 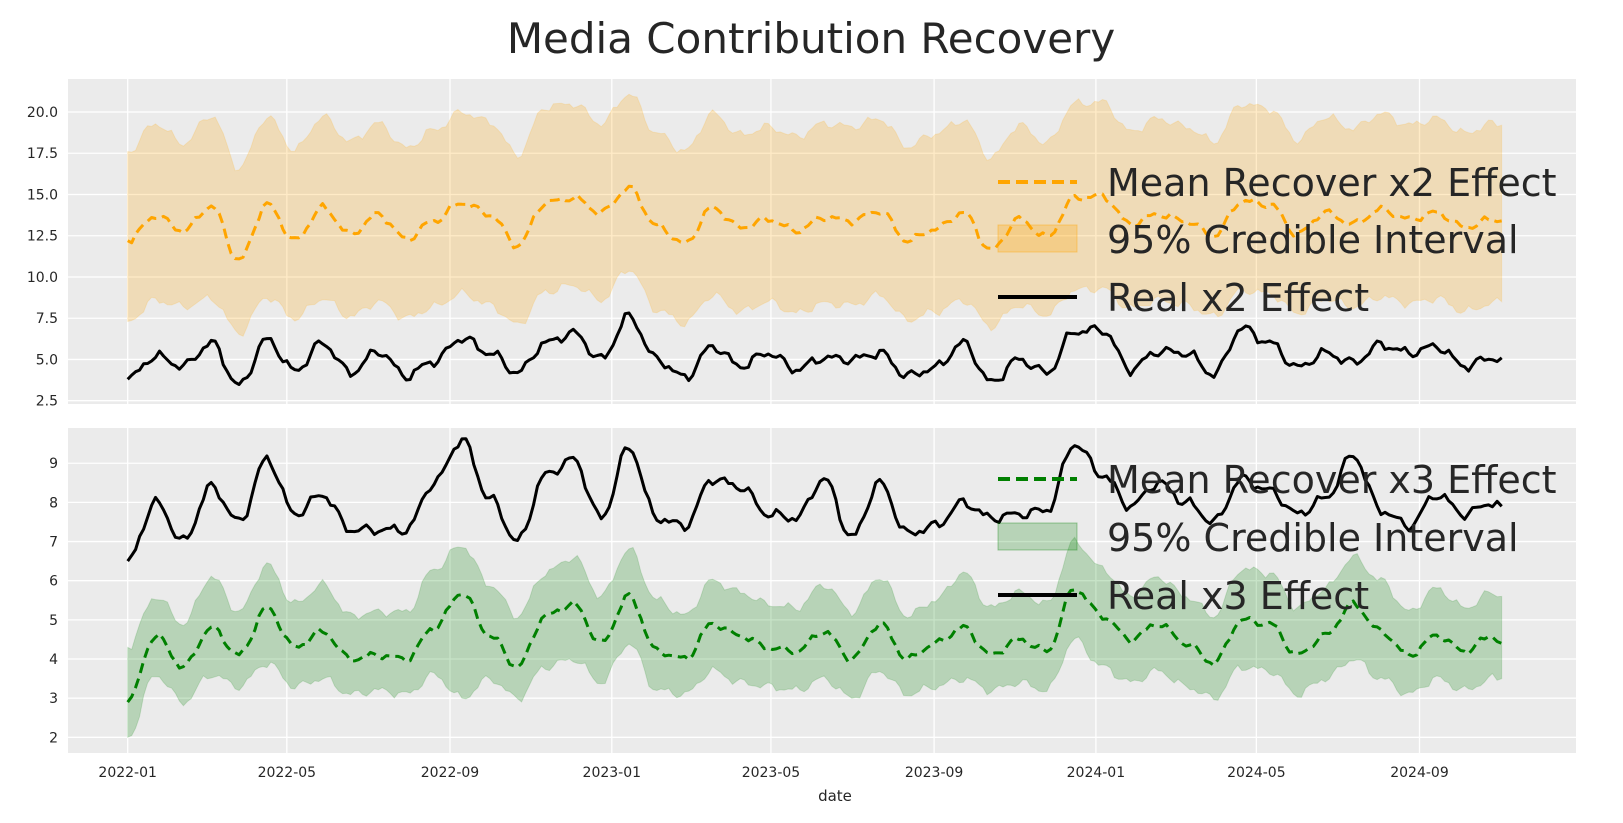 I want to click on p0-y-tick-label-4: 12.5, so click(x=42, y=237).